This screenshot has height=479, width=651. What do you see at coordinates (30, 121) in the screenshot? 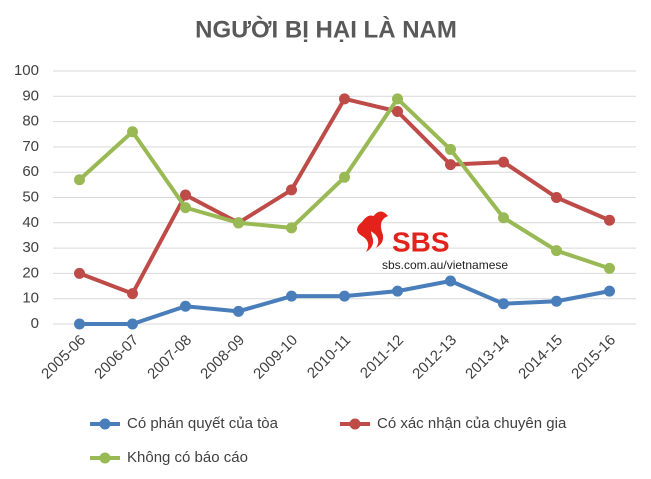
I see `y-tick-label: 80` at bounding box center [30, 121].